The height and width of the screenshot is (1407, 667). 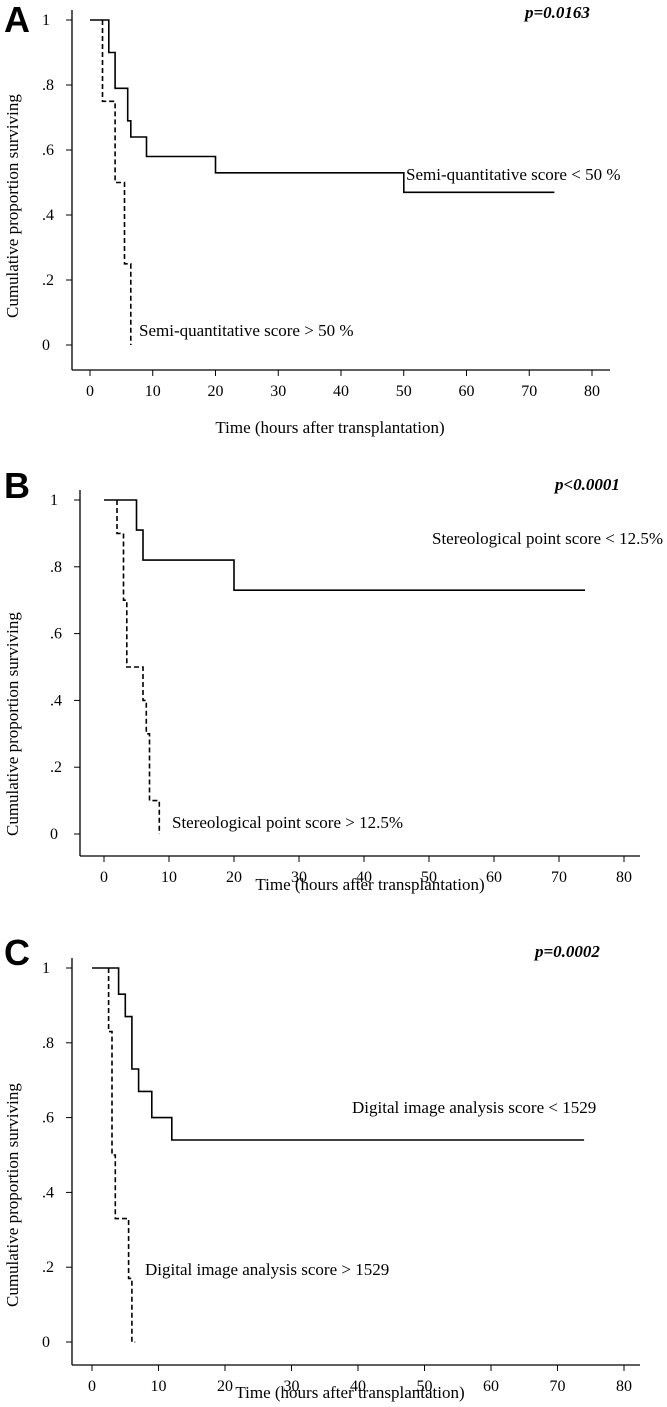 What do you see at coordinates (491, 1386) in the screenshot?
I see `x-tick-label-c-6: 60` at bounding box center [491, 1386].